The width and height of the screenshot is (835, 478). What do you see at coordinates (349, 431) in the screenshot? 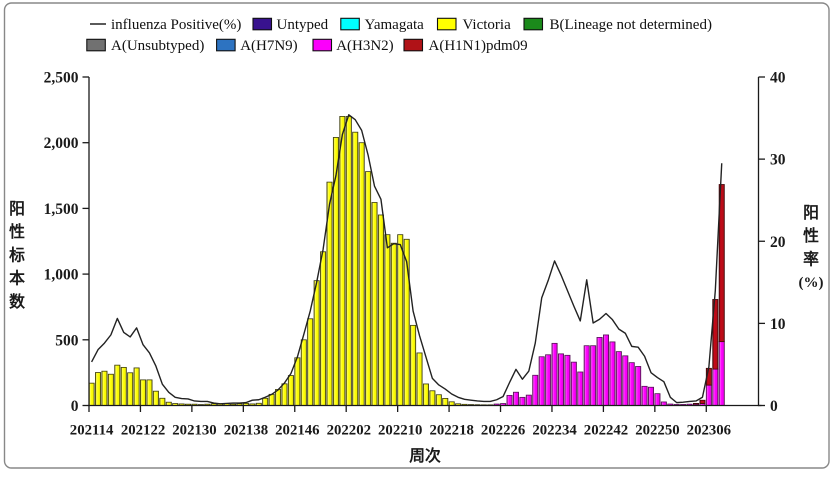
I see `svg-text: 202202` at bounding box center [349, 431].